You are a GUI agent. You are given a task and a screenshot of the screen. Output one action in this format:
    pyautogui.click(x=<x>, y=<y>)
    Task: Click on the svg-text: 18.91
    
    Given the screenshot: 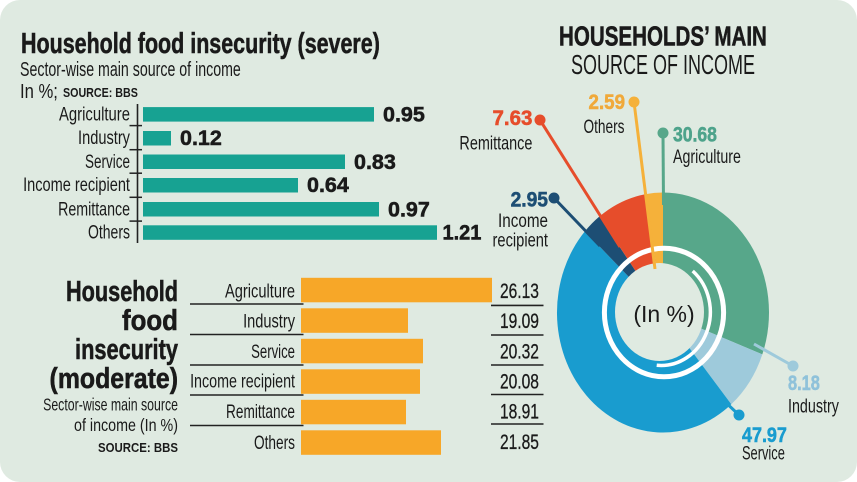 What is the action you would take?
    pyautogui.click(x=519, y=411)
    